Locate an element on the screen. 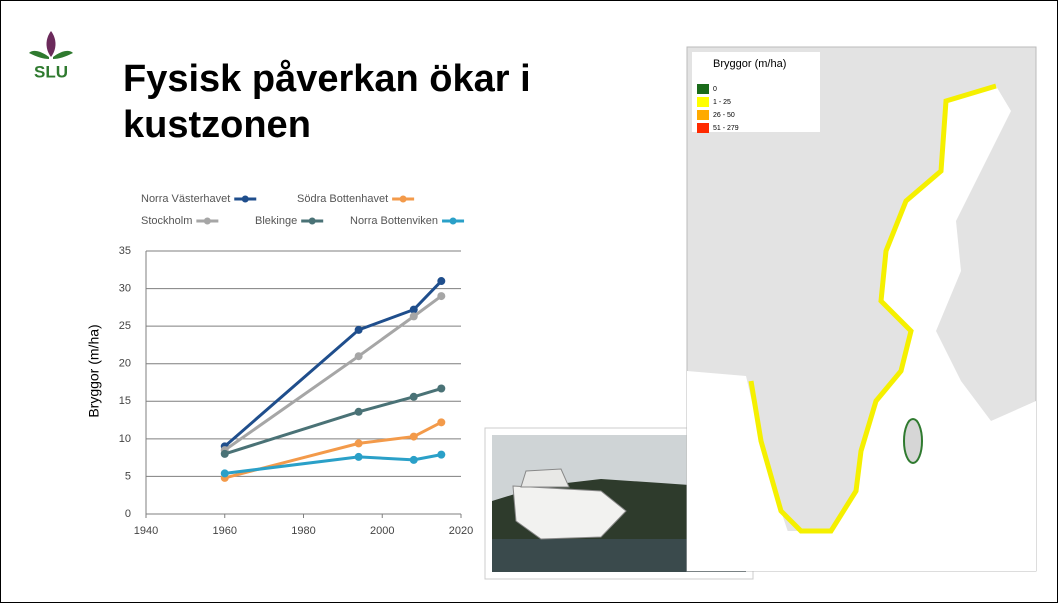  map-legend-label: 51 - 279 is located at coordinates (726, 128).